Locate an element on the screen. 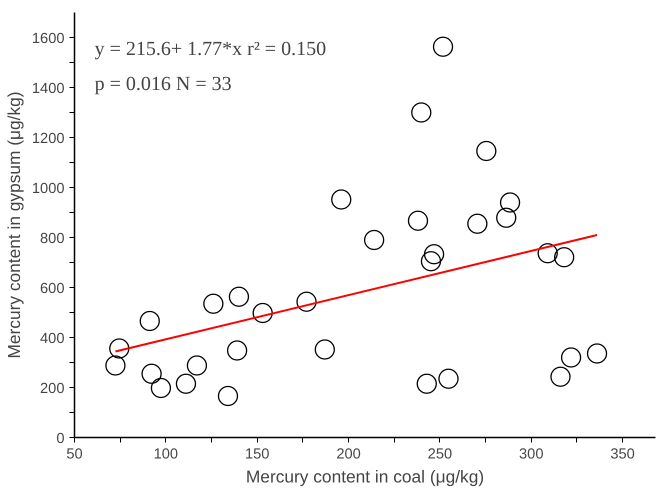 The height and width of the screenshot is (497, 657). y-tick-label: 1400 is located at coordinates (48, 89).